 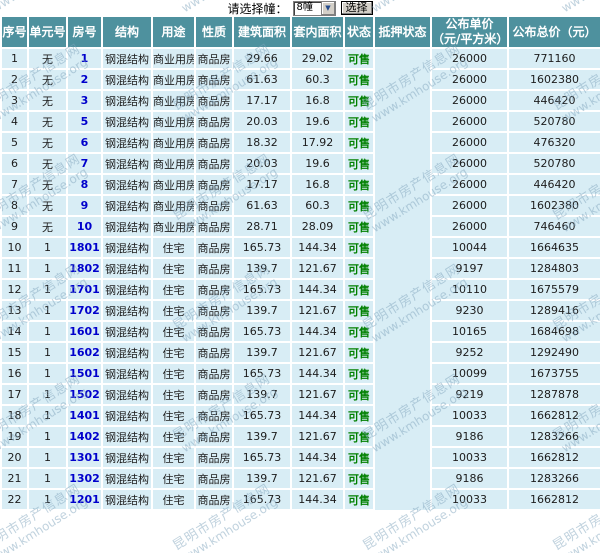 I want to click on room-link: 7, so click(x=84, y=163).